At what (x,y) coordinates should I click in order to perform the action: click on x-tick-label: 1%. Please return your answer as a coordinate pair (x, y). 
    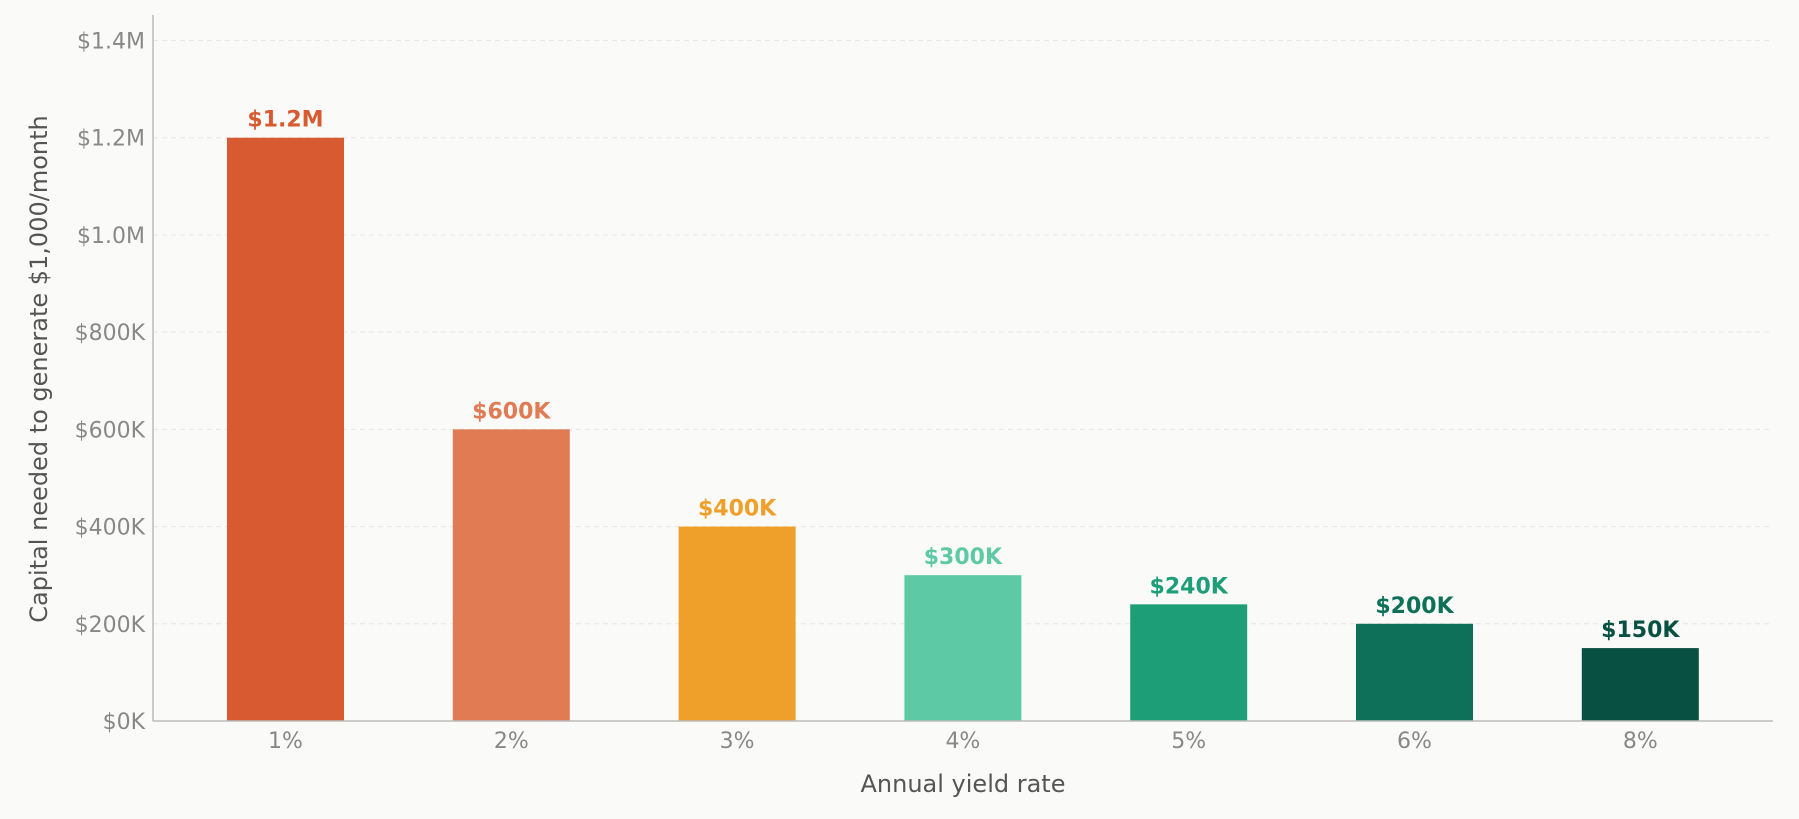
    Looking at the image, I should click on (285, 741).